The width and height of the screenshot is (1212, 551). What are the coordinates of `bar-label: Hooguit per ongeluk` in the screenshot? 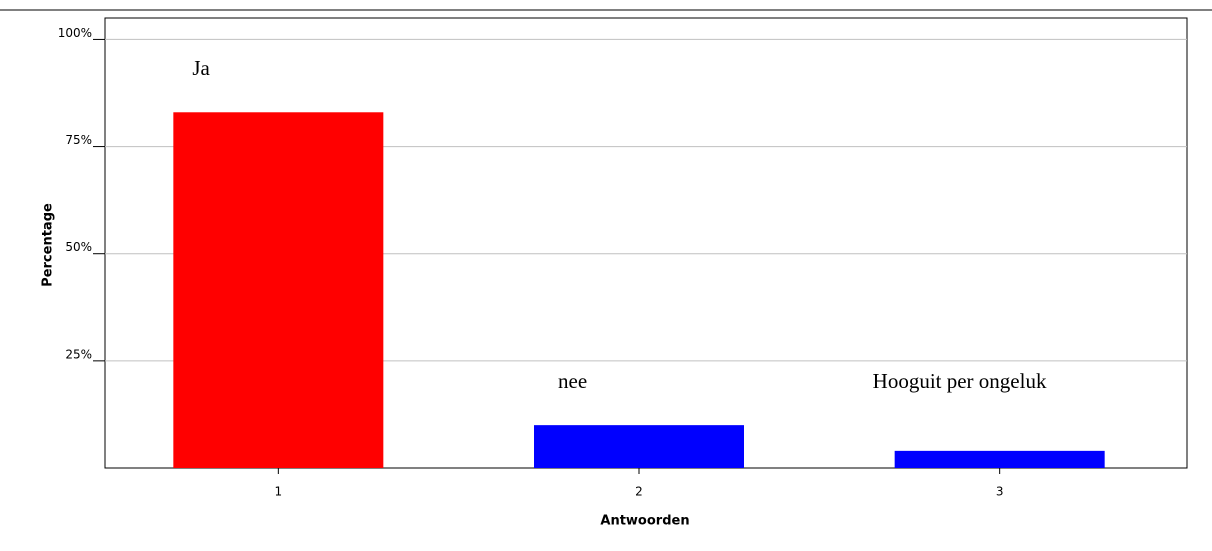 It's located at (960, 381).